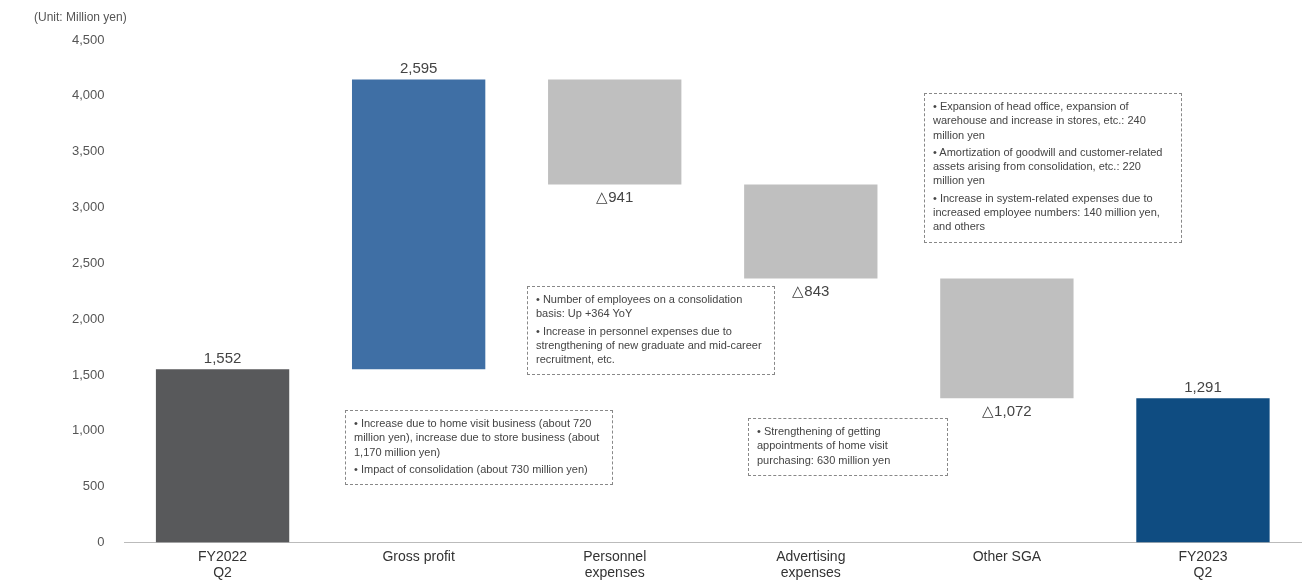 The width and height of the screenshot is (1311, 588). What do you see at coordinates (1040, 120) in the screenshot?
I see `annotation: • Expansion of head office, expansion of warehouse and increase in stores, etc.: 240 million yen` at bounding box center [1040, 120].